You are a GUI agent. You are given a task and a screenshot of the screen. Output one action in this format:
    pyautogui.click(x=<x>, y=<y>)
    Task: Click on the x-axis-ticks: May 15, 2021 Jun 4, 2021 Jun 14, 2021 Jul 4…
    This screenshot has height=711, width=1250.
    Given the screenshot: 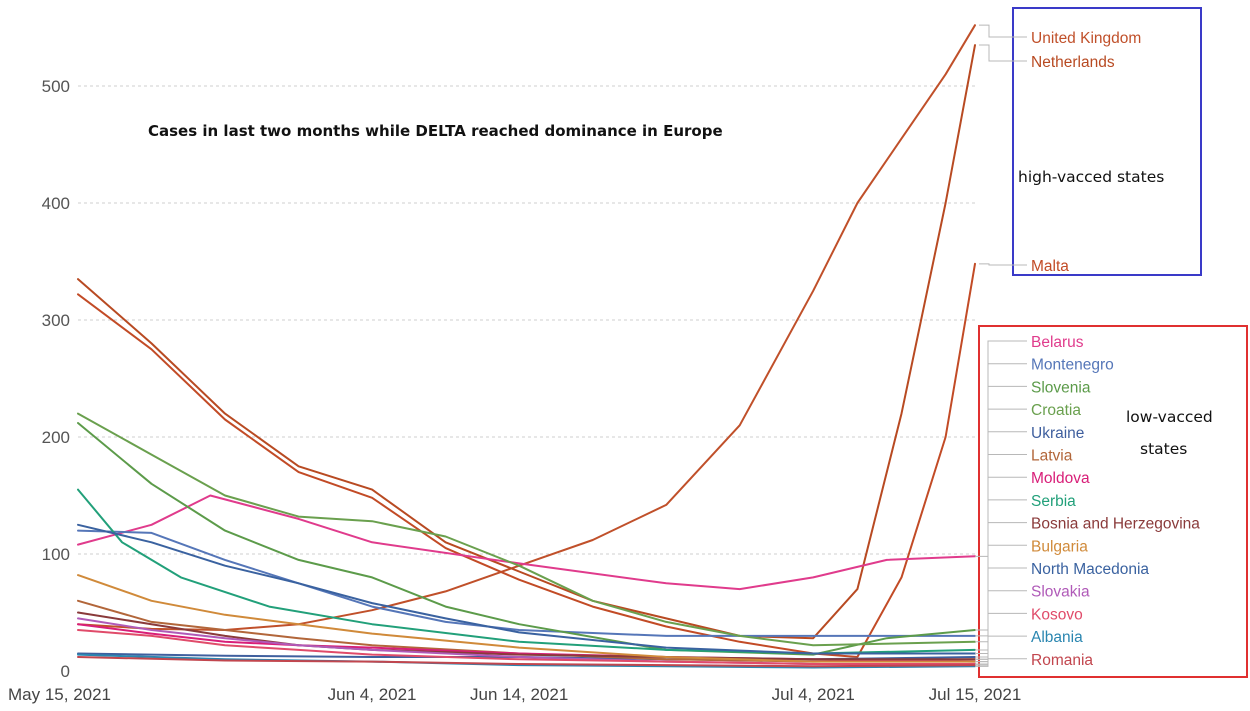 What is the action you would take?
    pyautogui.click(x=514, y=694)
    